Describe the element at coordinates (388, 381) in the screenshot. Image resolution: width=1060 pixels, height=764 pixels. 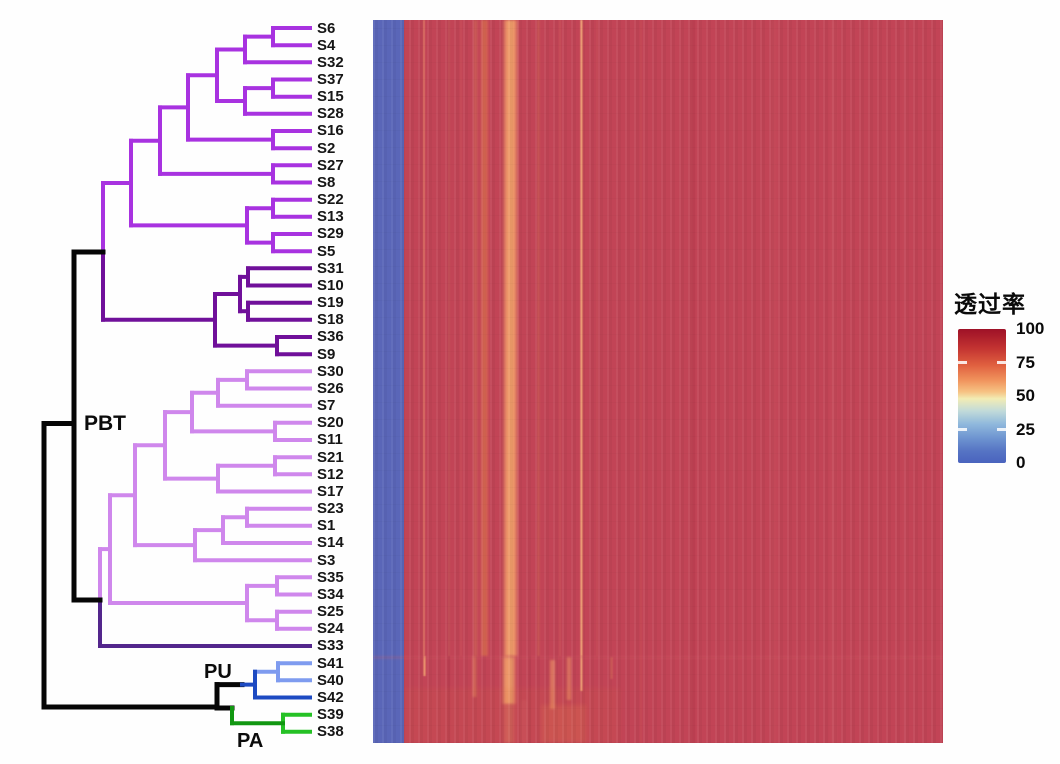
I see `heatmap-low-transmittance-band` at that location.